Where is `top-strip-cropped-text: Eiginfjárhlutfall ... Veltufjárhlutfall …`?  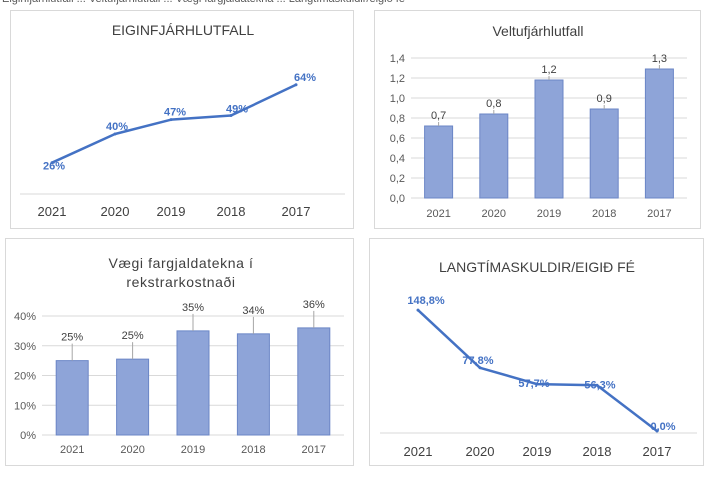 top-strip-cropped-text: Eiginfjárhlutfall ... Veltufjárhlutfall … is located at coordinates (355, 3).